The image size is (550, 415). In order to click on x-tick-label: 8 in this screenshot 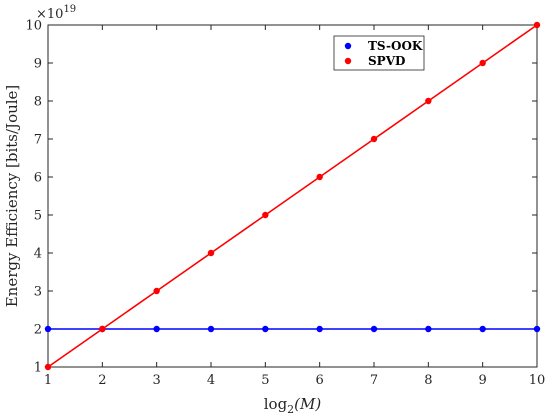, I will do `click(428, 380)`.